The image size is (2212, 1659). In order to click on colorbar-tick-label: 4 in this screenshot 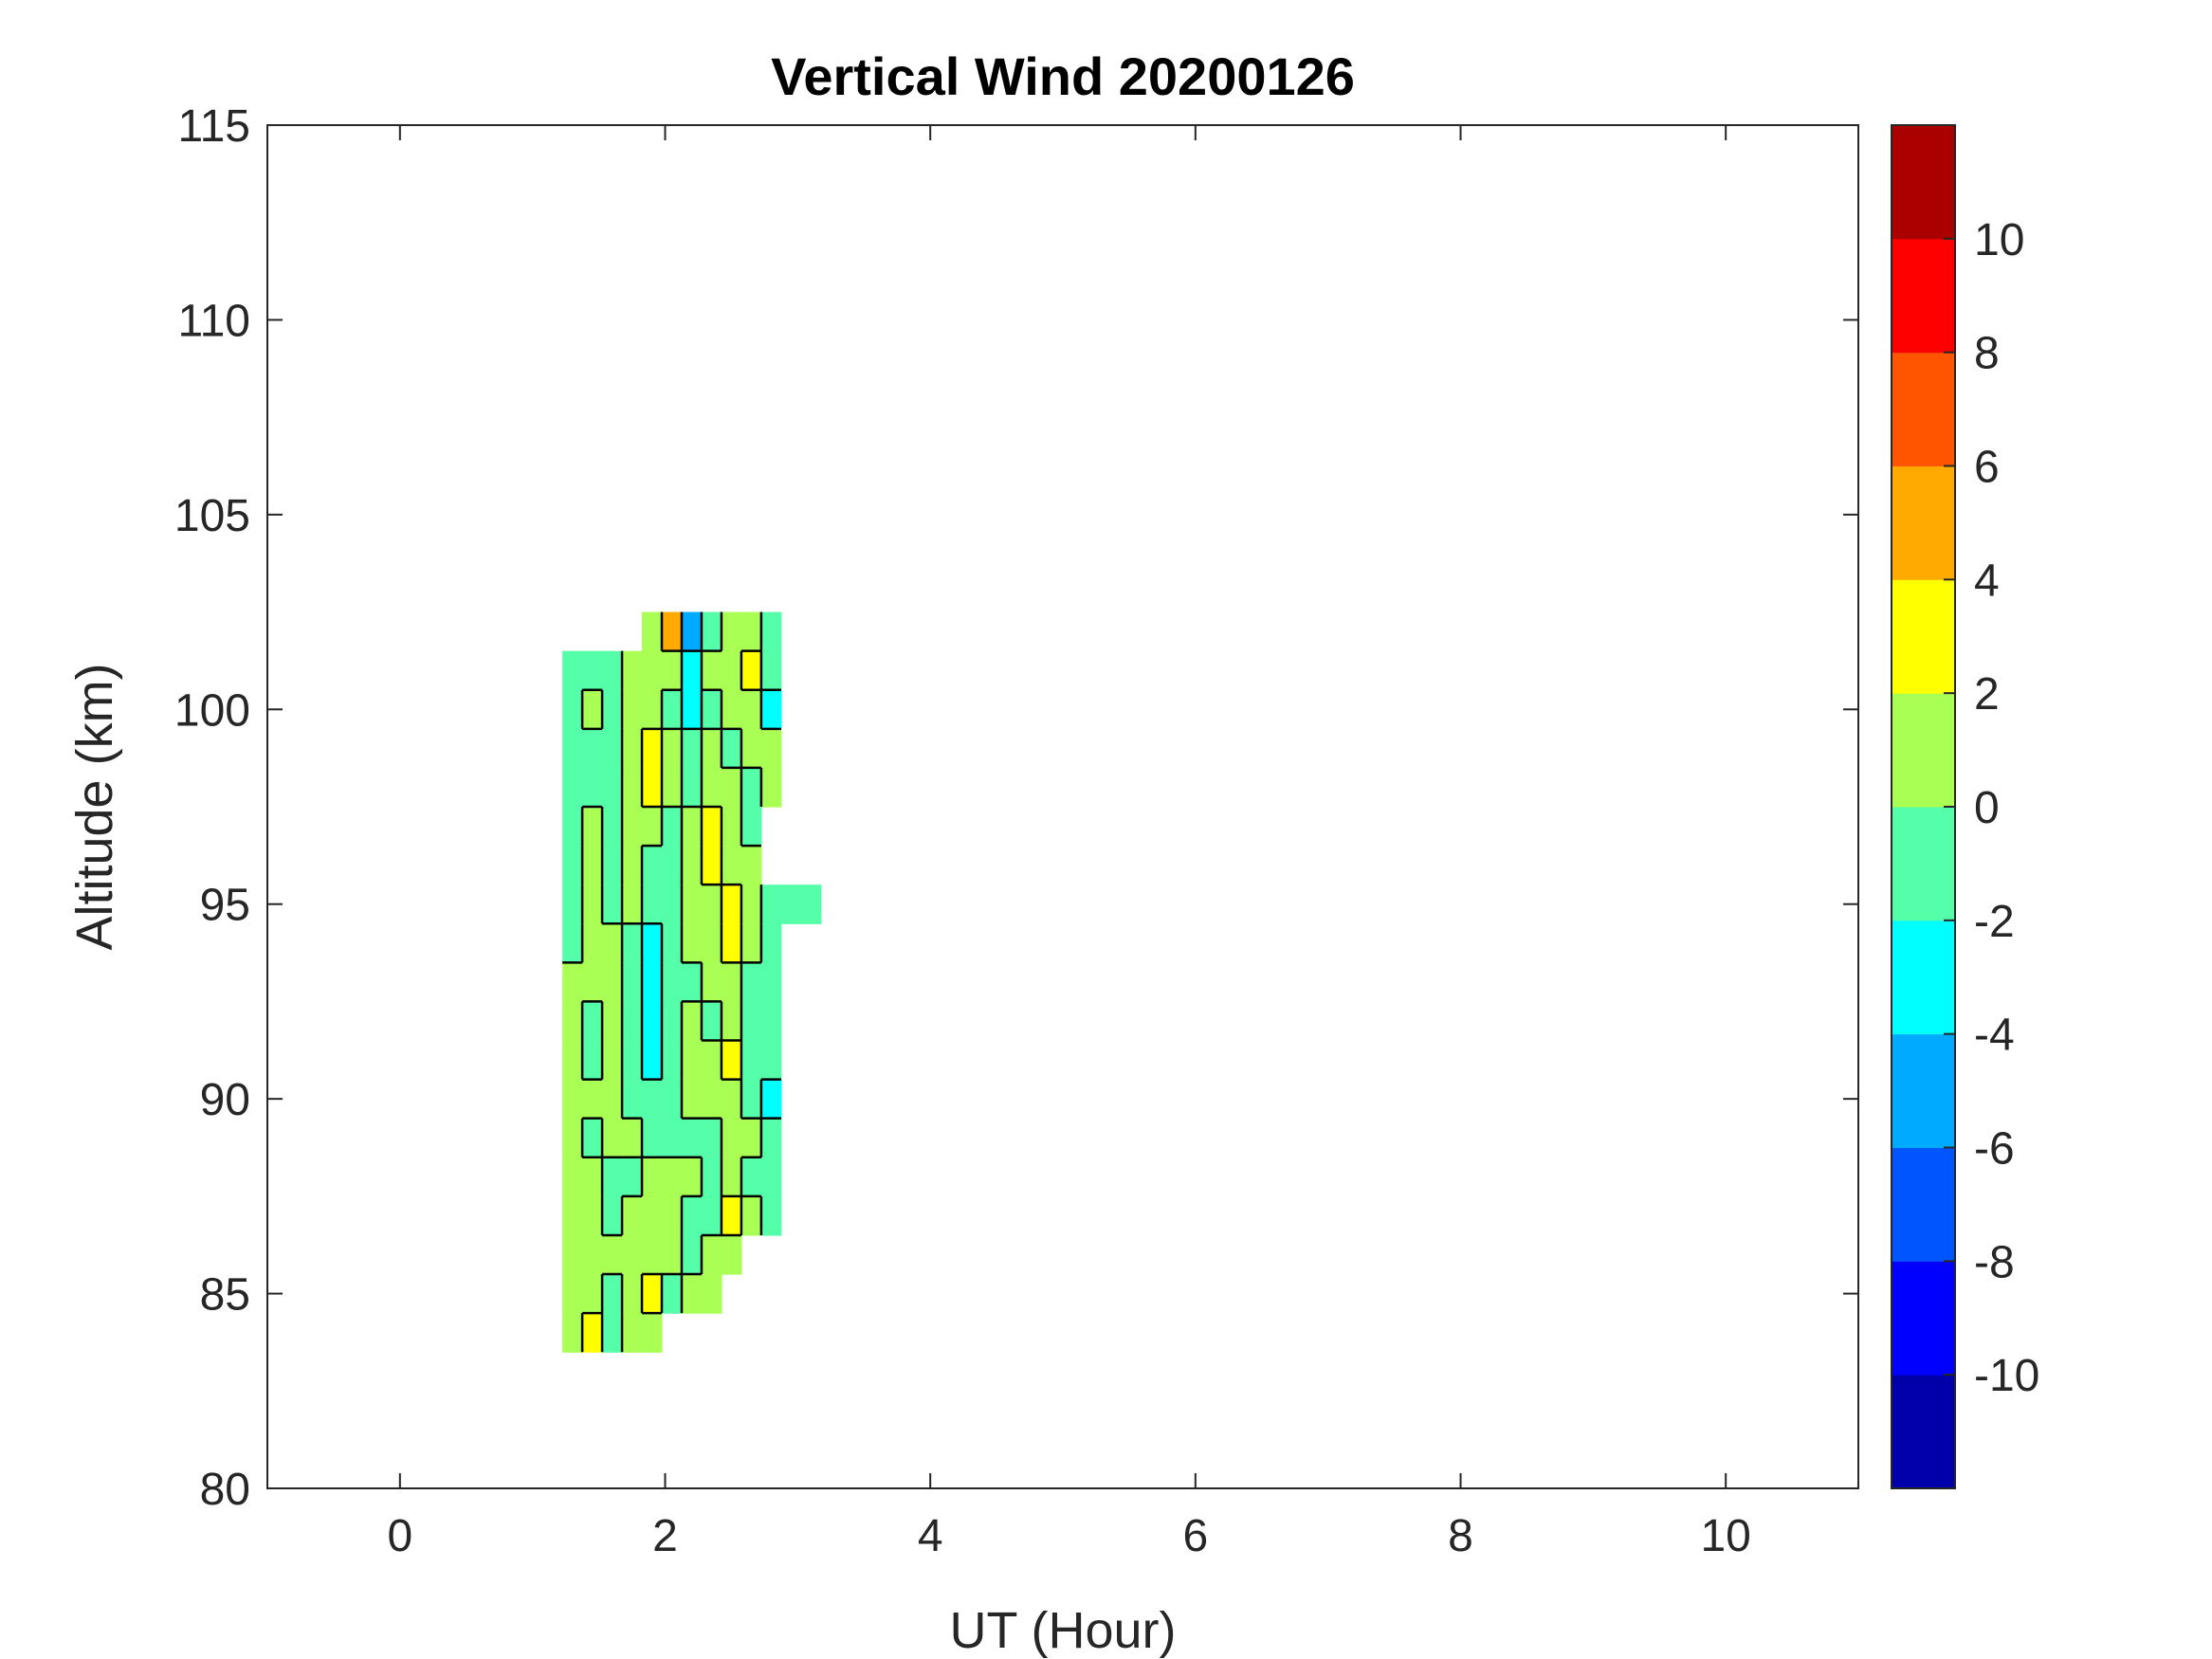, I will do `click(1987, 581)`.